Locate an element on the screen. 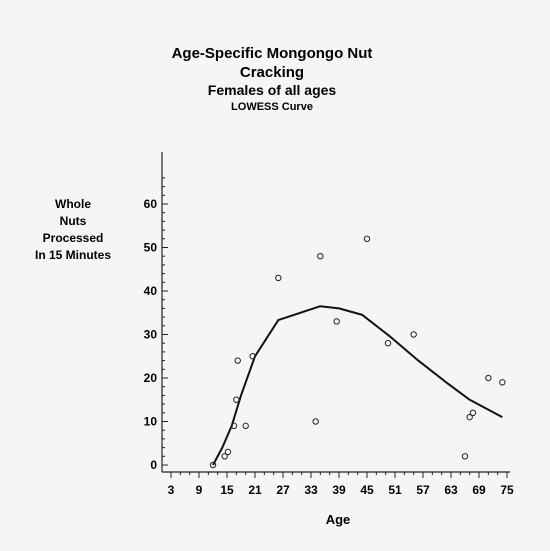 The height and width of the screenshot is (551, 550). y-tick-label: 20 is located at coordinates (151, 378).